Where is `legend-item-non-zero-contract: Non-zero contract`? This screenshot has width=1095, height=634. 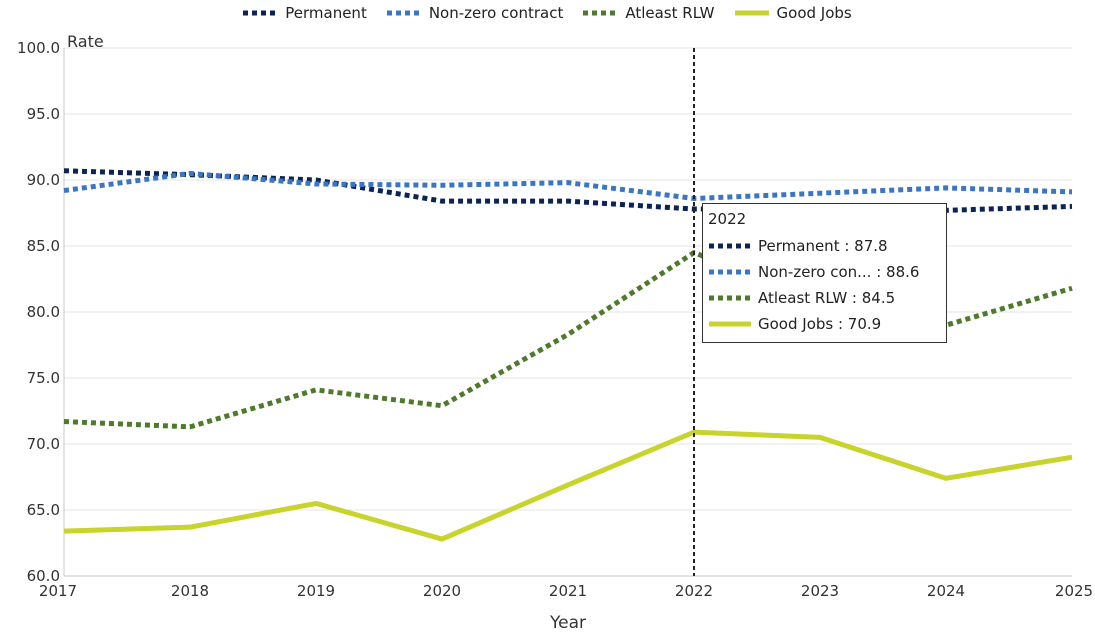
legend-item-non-zero-contract: Non-zero contract is located at coordinates (475, 13).